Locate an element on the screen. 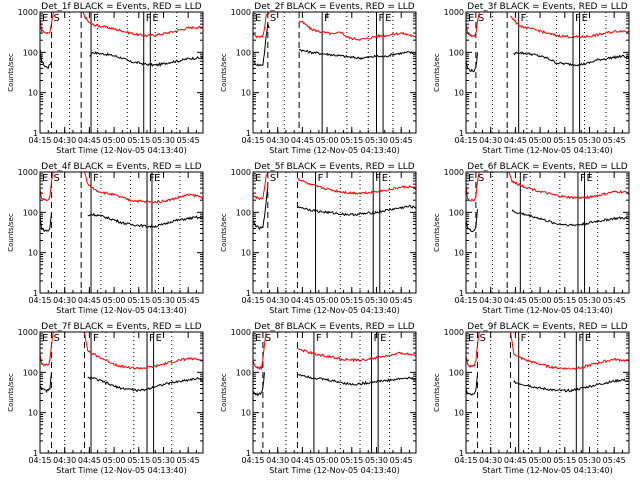 This screenshot has width=640, height=480. panel-title: Det_2f BLACK = Events, RED = LLD is located at coordinates (334, 7).